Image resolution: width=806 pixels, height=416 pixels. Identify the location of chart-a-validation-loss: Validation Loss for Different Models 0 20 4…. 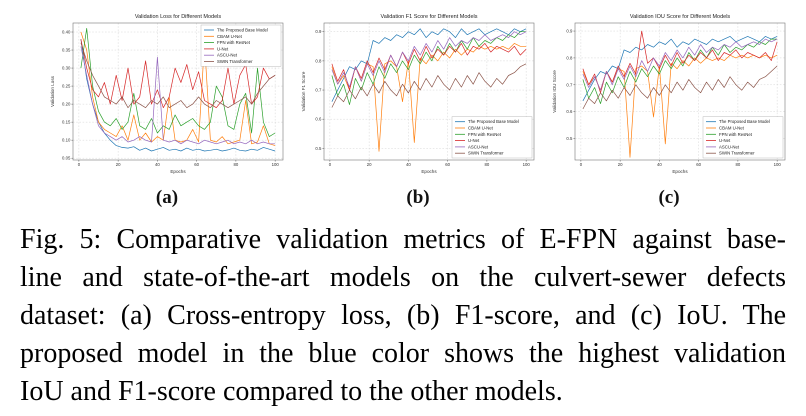
(167, 109).